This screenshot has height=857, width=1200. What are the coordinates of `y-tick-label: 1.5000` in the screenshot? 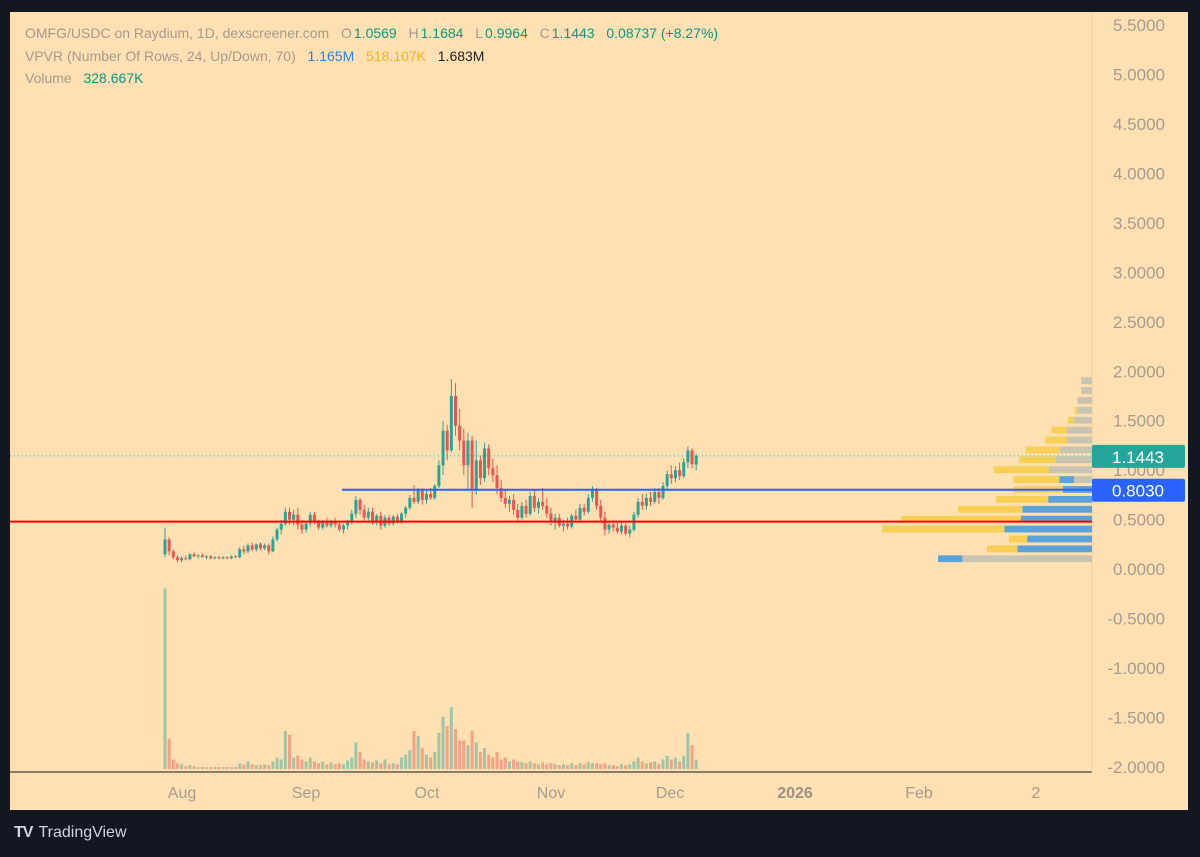 It's located at (1139, 421).